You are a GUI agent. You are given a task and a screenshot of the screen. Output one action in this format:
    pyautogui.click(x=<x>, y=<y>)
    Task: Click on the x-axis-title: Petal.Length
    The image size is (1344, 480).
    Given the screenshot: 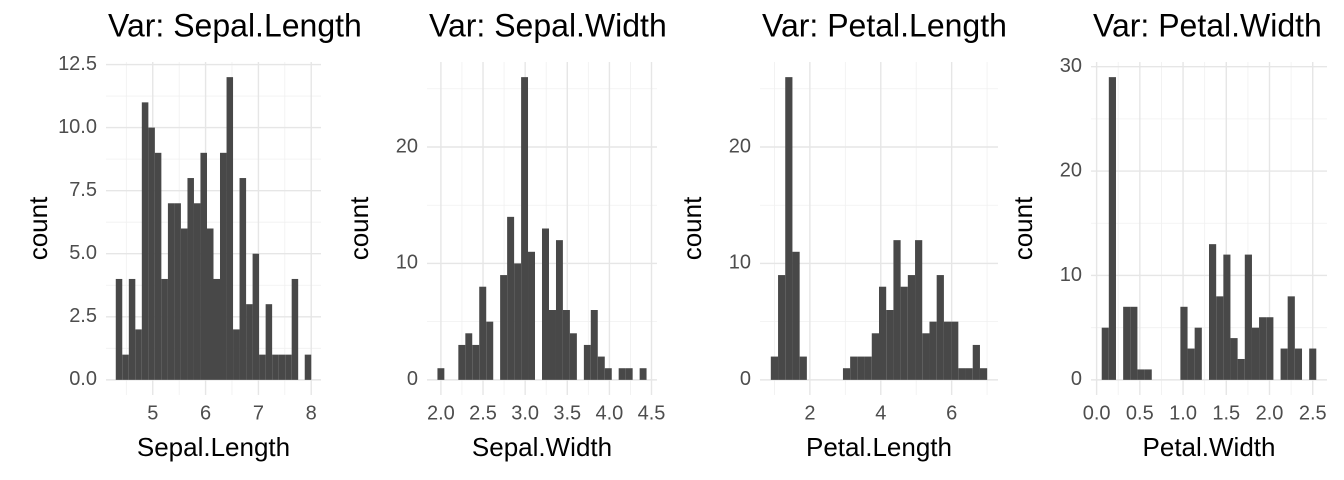 What is the action you would take?
    pyautogui.click(x=879, y=447)
    